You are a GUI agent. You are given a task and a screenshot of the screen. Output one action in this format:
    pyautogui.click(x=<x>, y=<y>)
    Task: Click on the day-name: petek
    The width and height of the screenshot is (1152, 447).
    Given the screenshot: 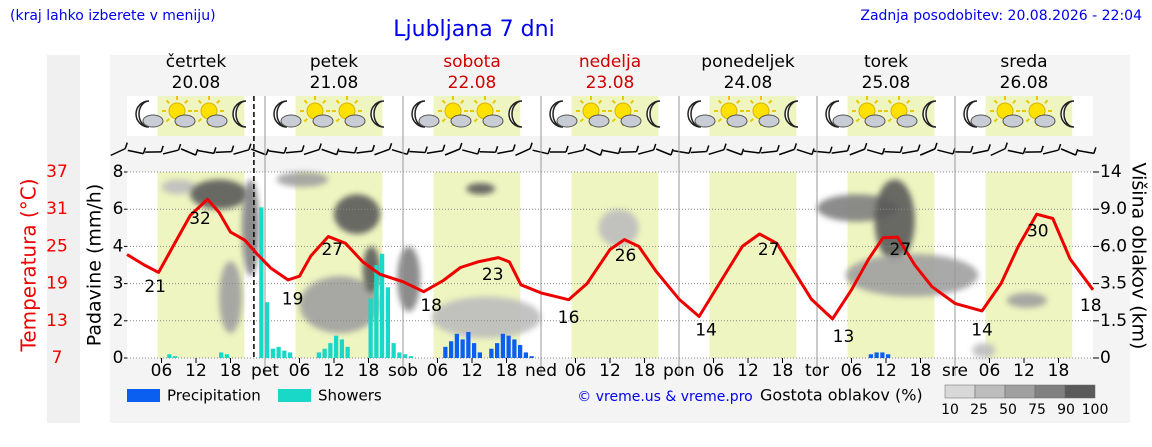 What is the action you would take?
    pyautogui.click(x=334, y=62)
    